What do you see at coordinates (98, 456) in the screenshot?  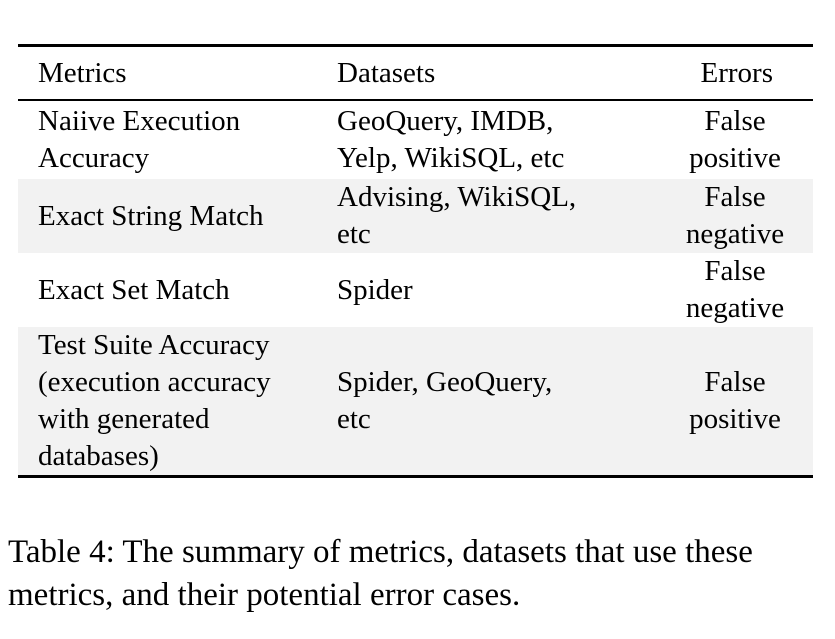 I see `metric-text: databases)` at bounding box center [98, 456].